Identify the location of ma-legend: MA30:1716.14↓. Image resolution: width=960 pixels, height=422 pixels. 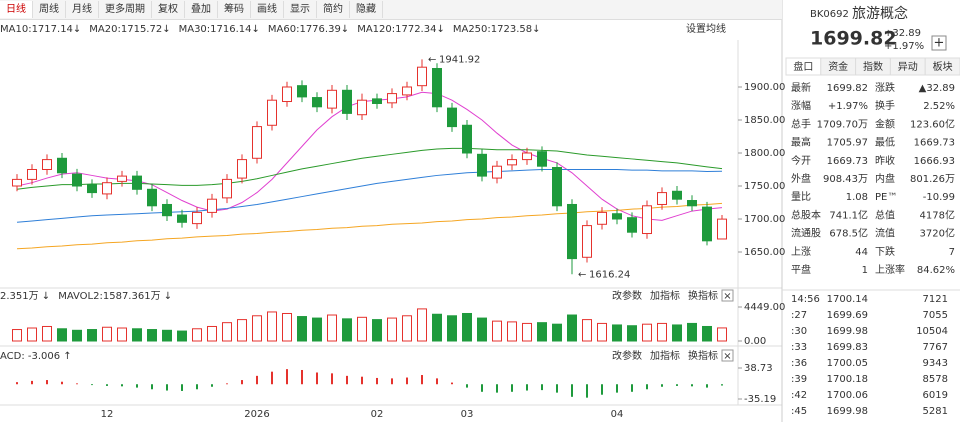
(219, 29).